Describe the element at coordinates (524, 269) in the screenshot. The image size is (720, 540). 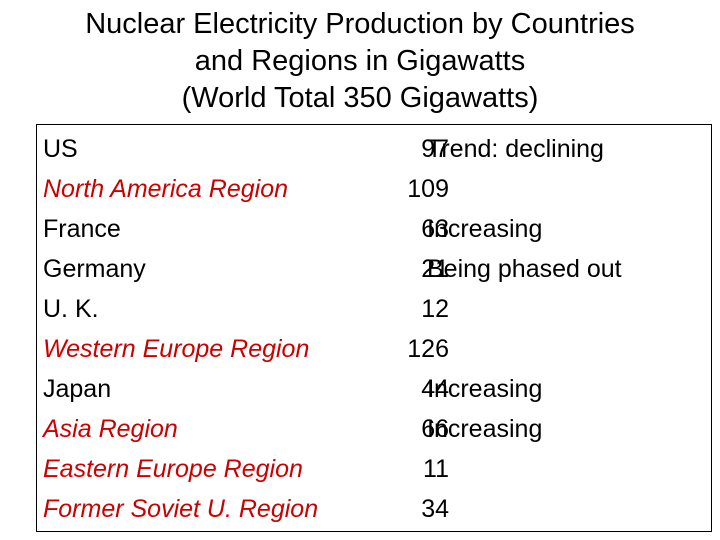
I see `row-trend: Being phased out` at that location.